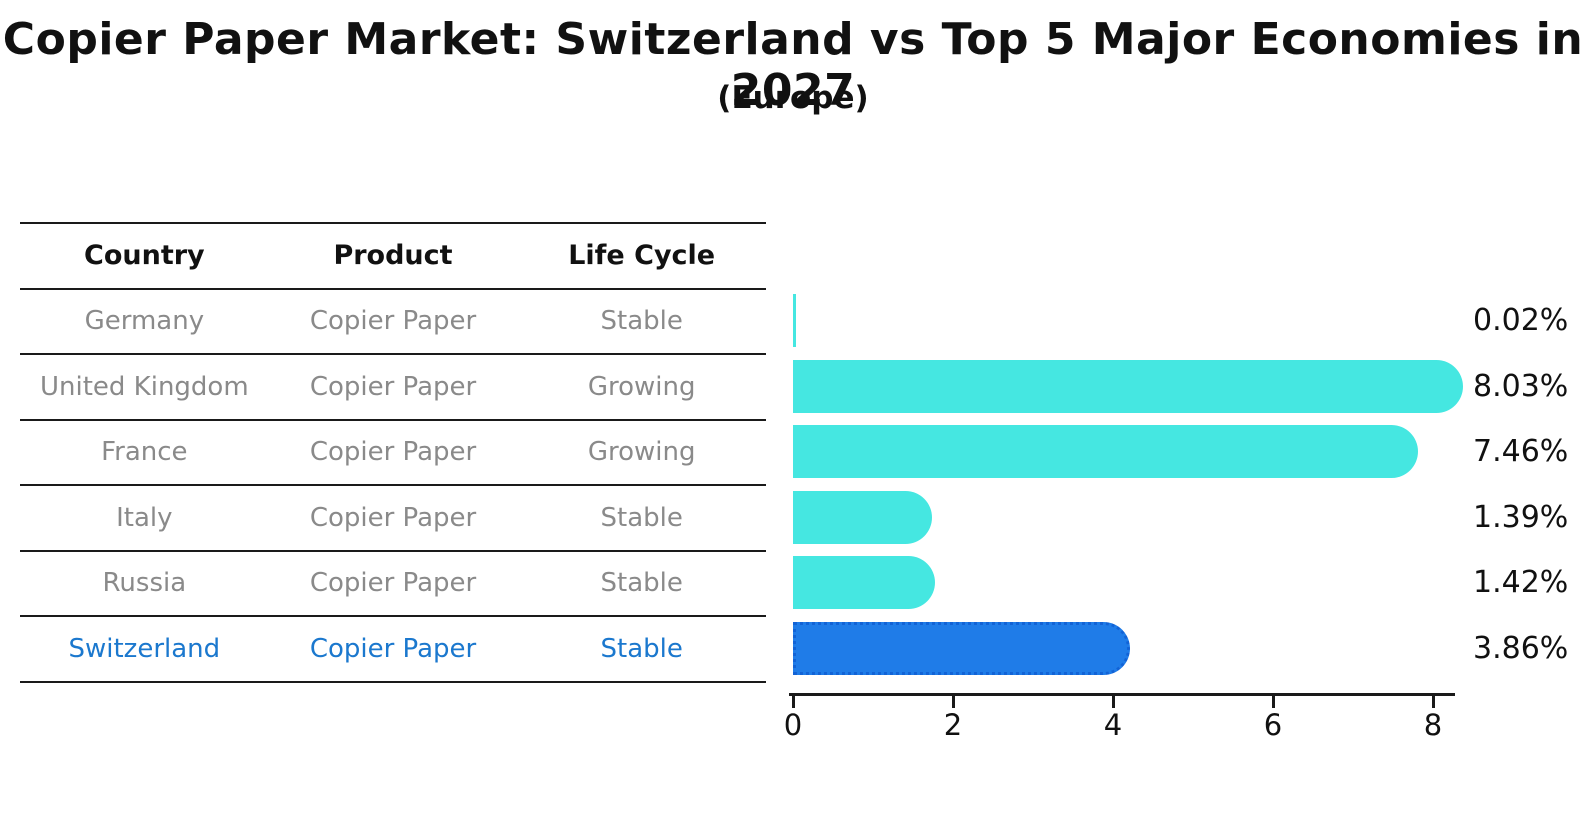 The width and height of the screenshot is (1586, 823). I want to click on table-header-row: Country Product Life Cycle, so click(393, 255).